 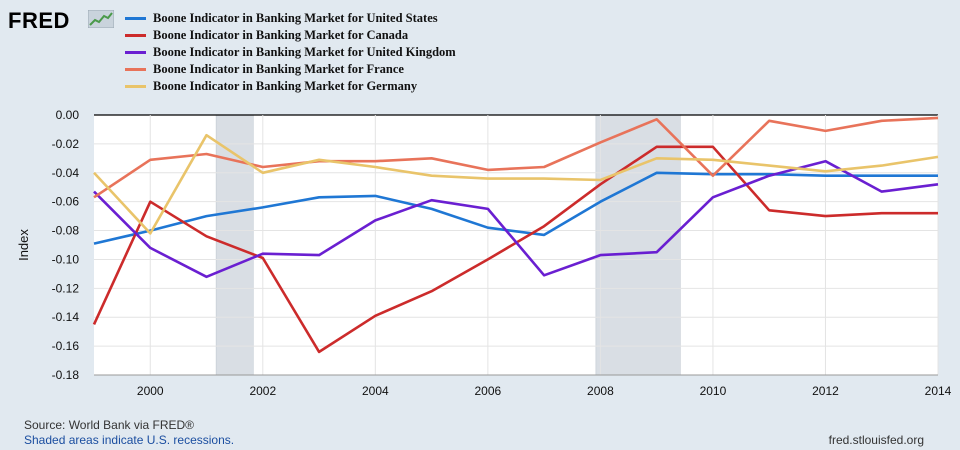 I want to click on x-tick-label: 2004, so click(x=375, y=391).